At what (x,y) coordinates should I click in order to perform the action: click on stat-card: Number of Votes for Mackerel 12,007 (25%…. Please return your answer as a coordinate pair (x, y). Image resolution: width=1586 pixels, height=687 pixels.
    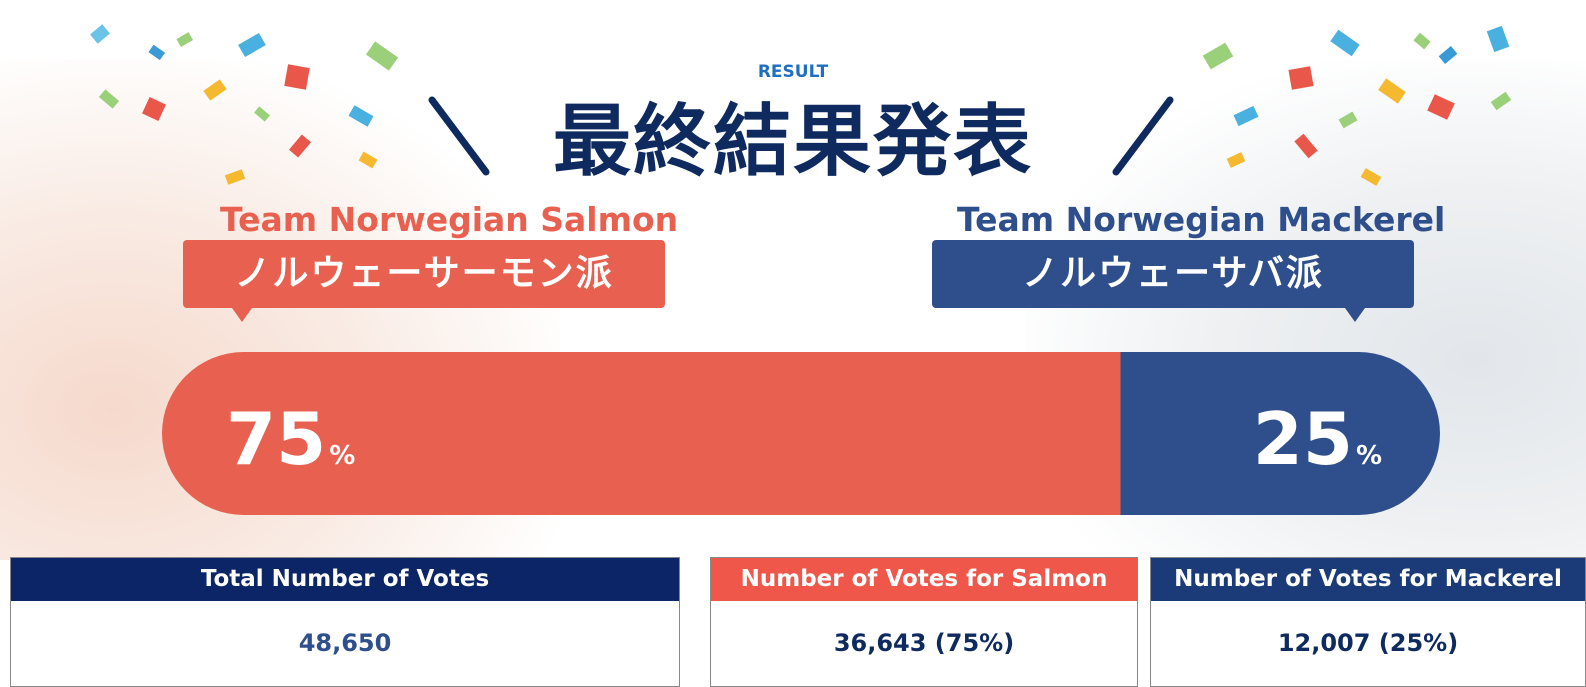
    Looking at the image, I should click on (1368, 622).